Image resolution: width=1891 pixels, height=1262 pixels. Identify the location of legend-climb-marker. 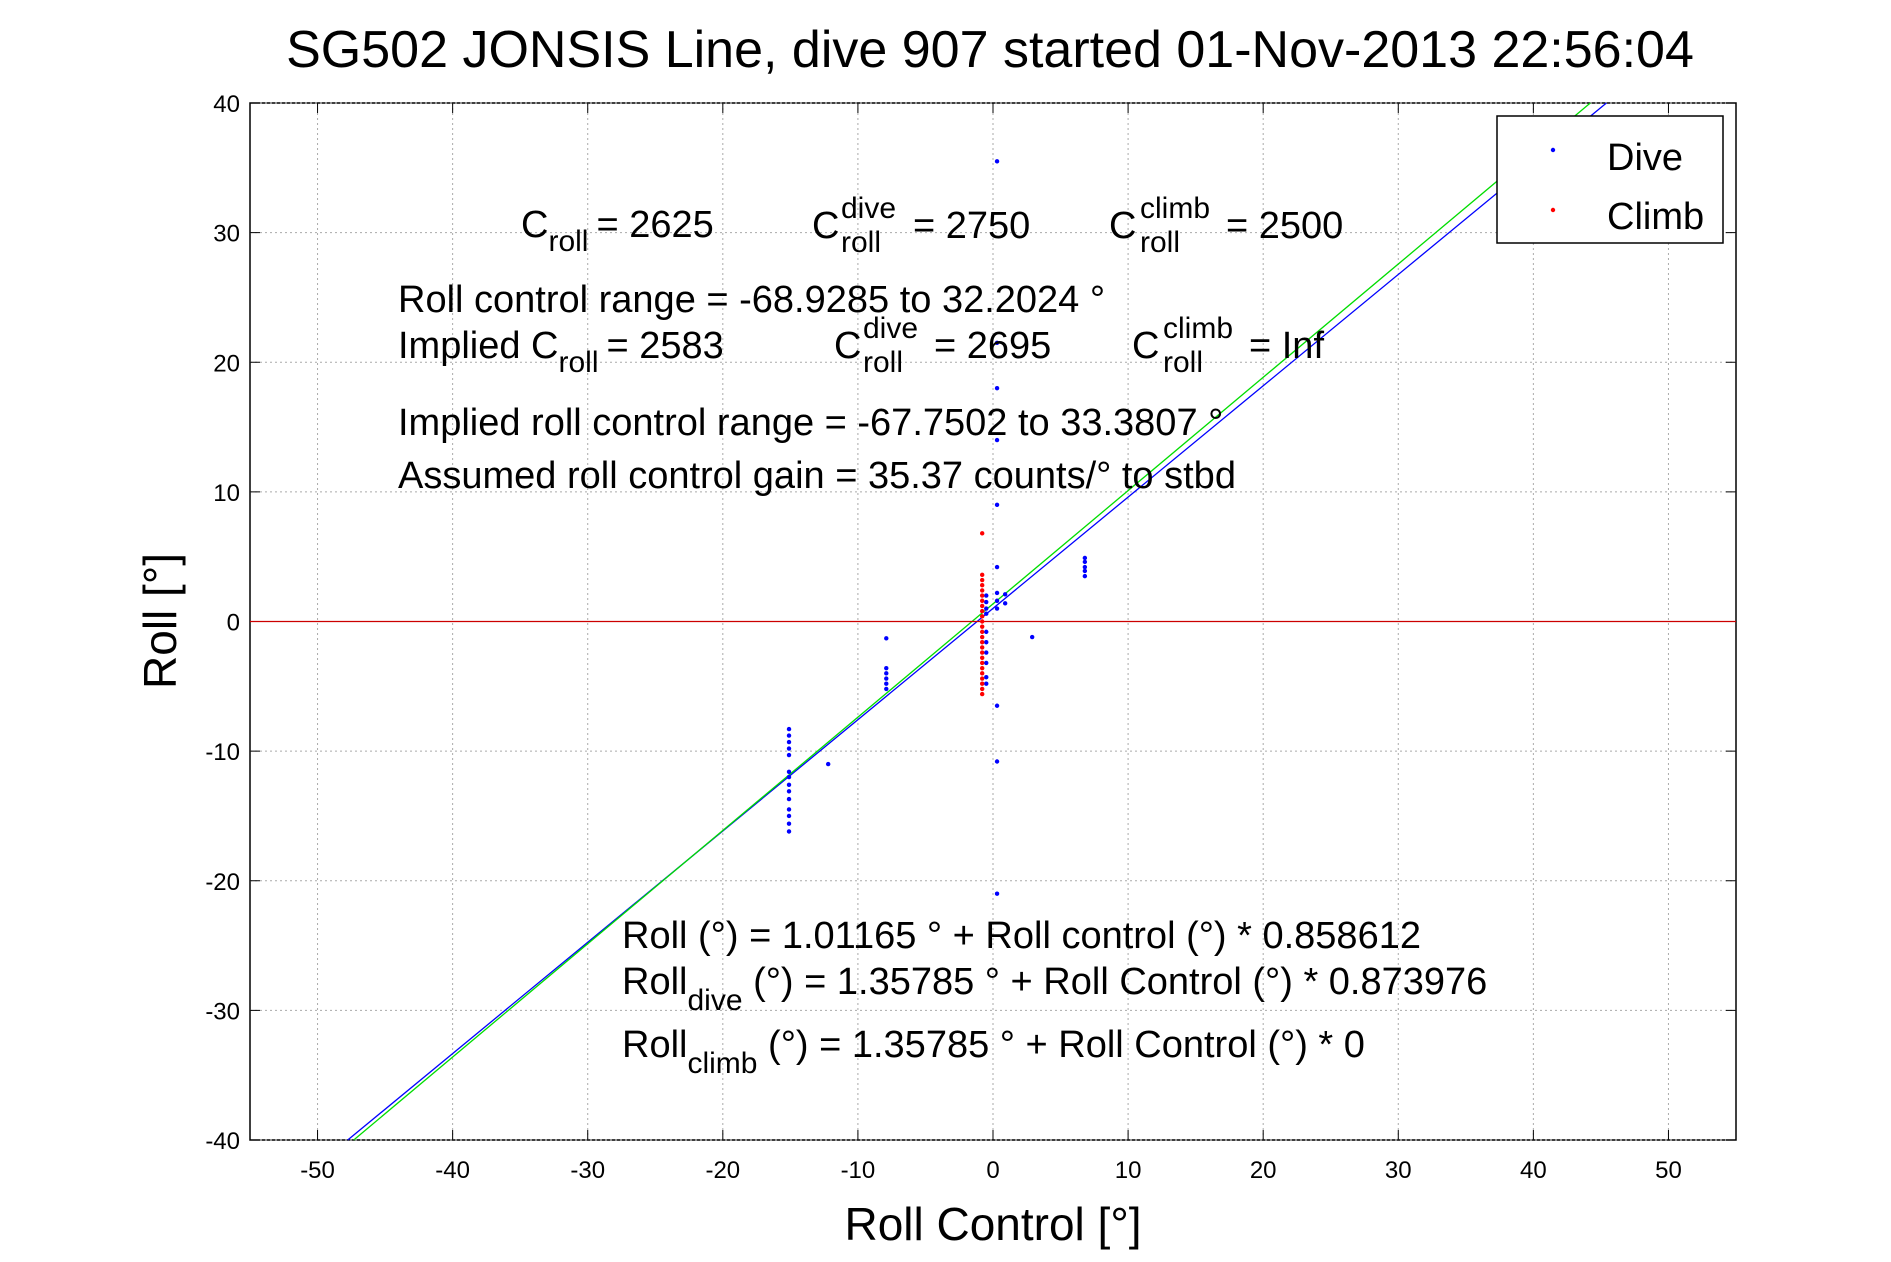
(1553, 210).